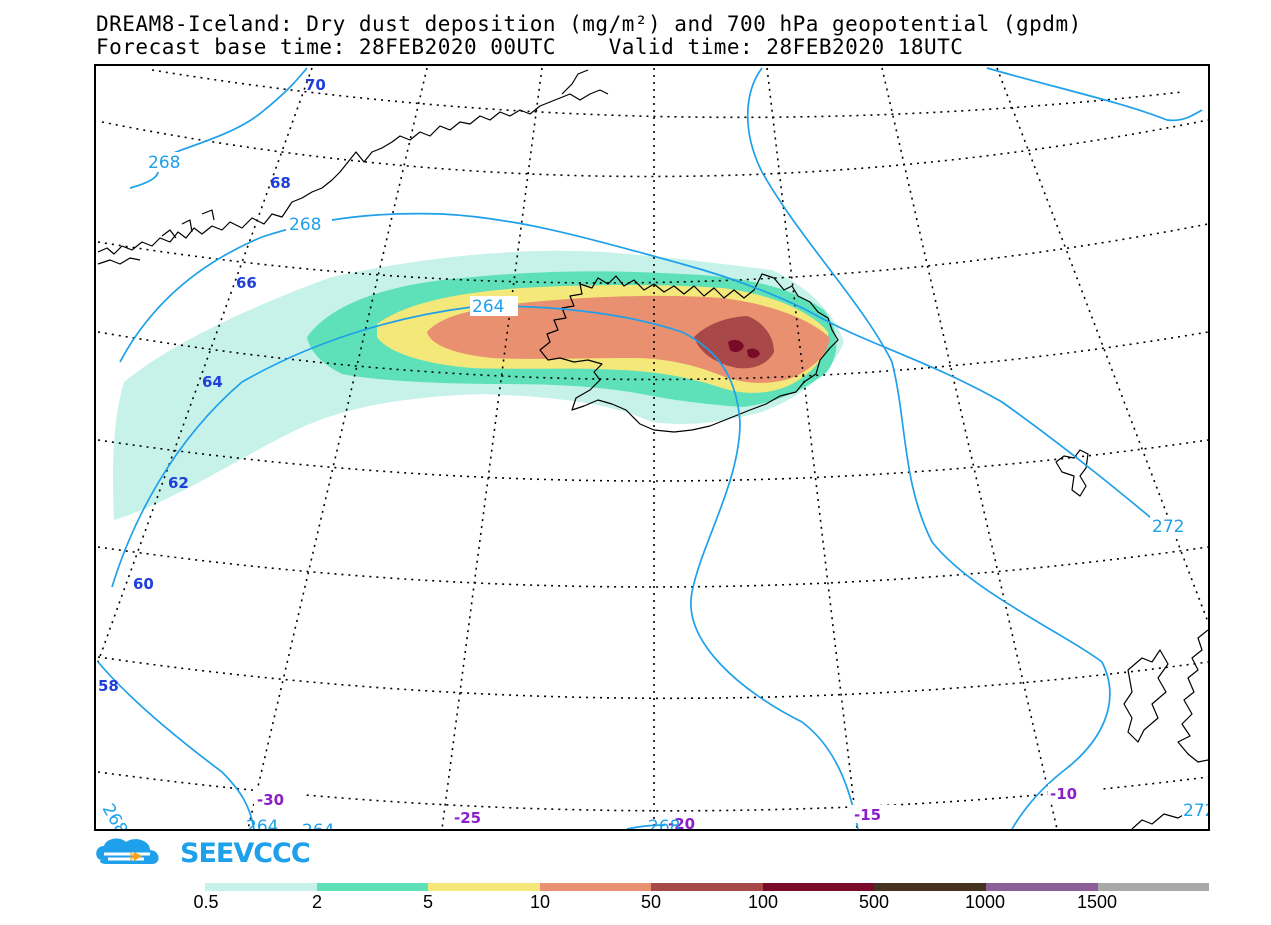  I want to click on legend-labels: 0.5 2 5 10 50 100 500 1000 1500, so click(635, 904).